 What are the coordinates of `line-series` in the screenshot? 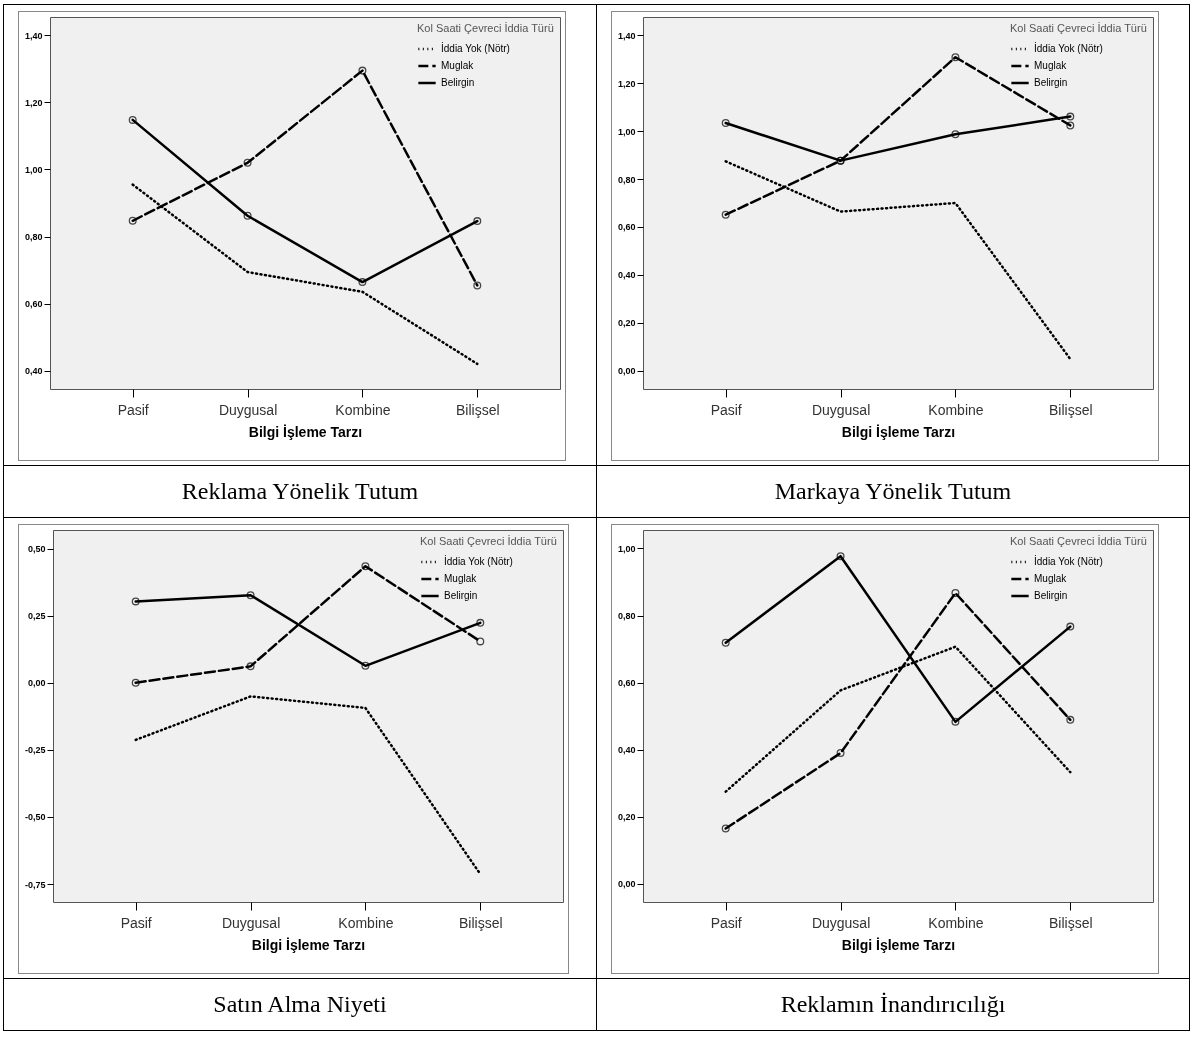 It's located at (308, 785).